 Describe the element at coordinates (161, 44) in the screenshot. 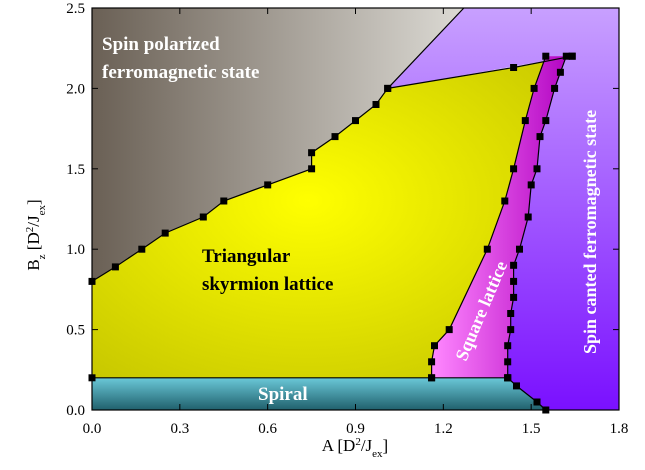

I see `ferro-label-line1: Spin polarized` at that location.